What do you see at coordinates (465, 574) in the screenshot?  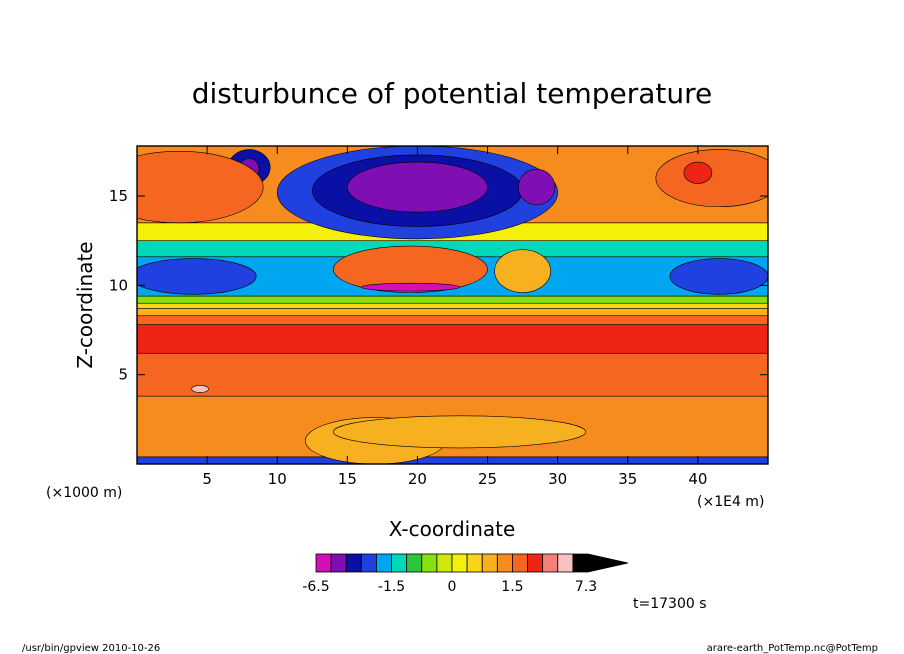 I see `colorbar: -6.5 -1.5 0 1.5 7.3` at bounding box center [465, 574].